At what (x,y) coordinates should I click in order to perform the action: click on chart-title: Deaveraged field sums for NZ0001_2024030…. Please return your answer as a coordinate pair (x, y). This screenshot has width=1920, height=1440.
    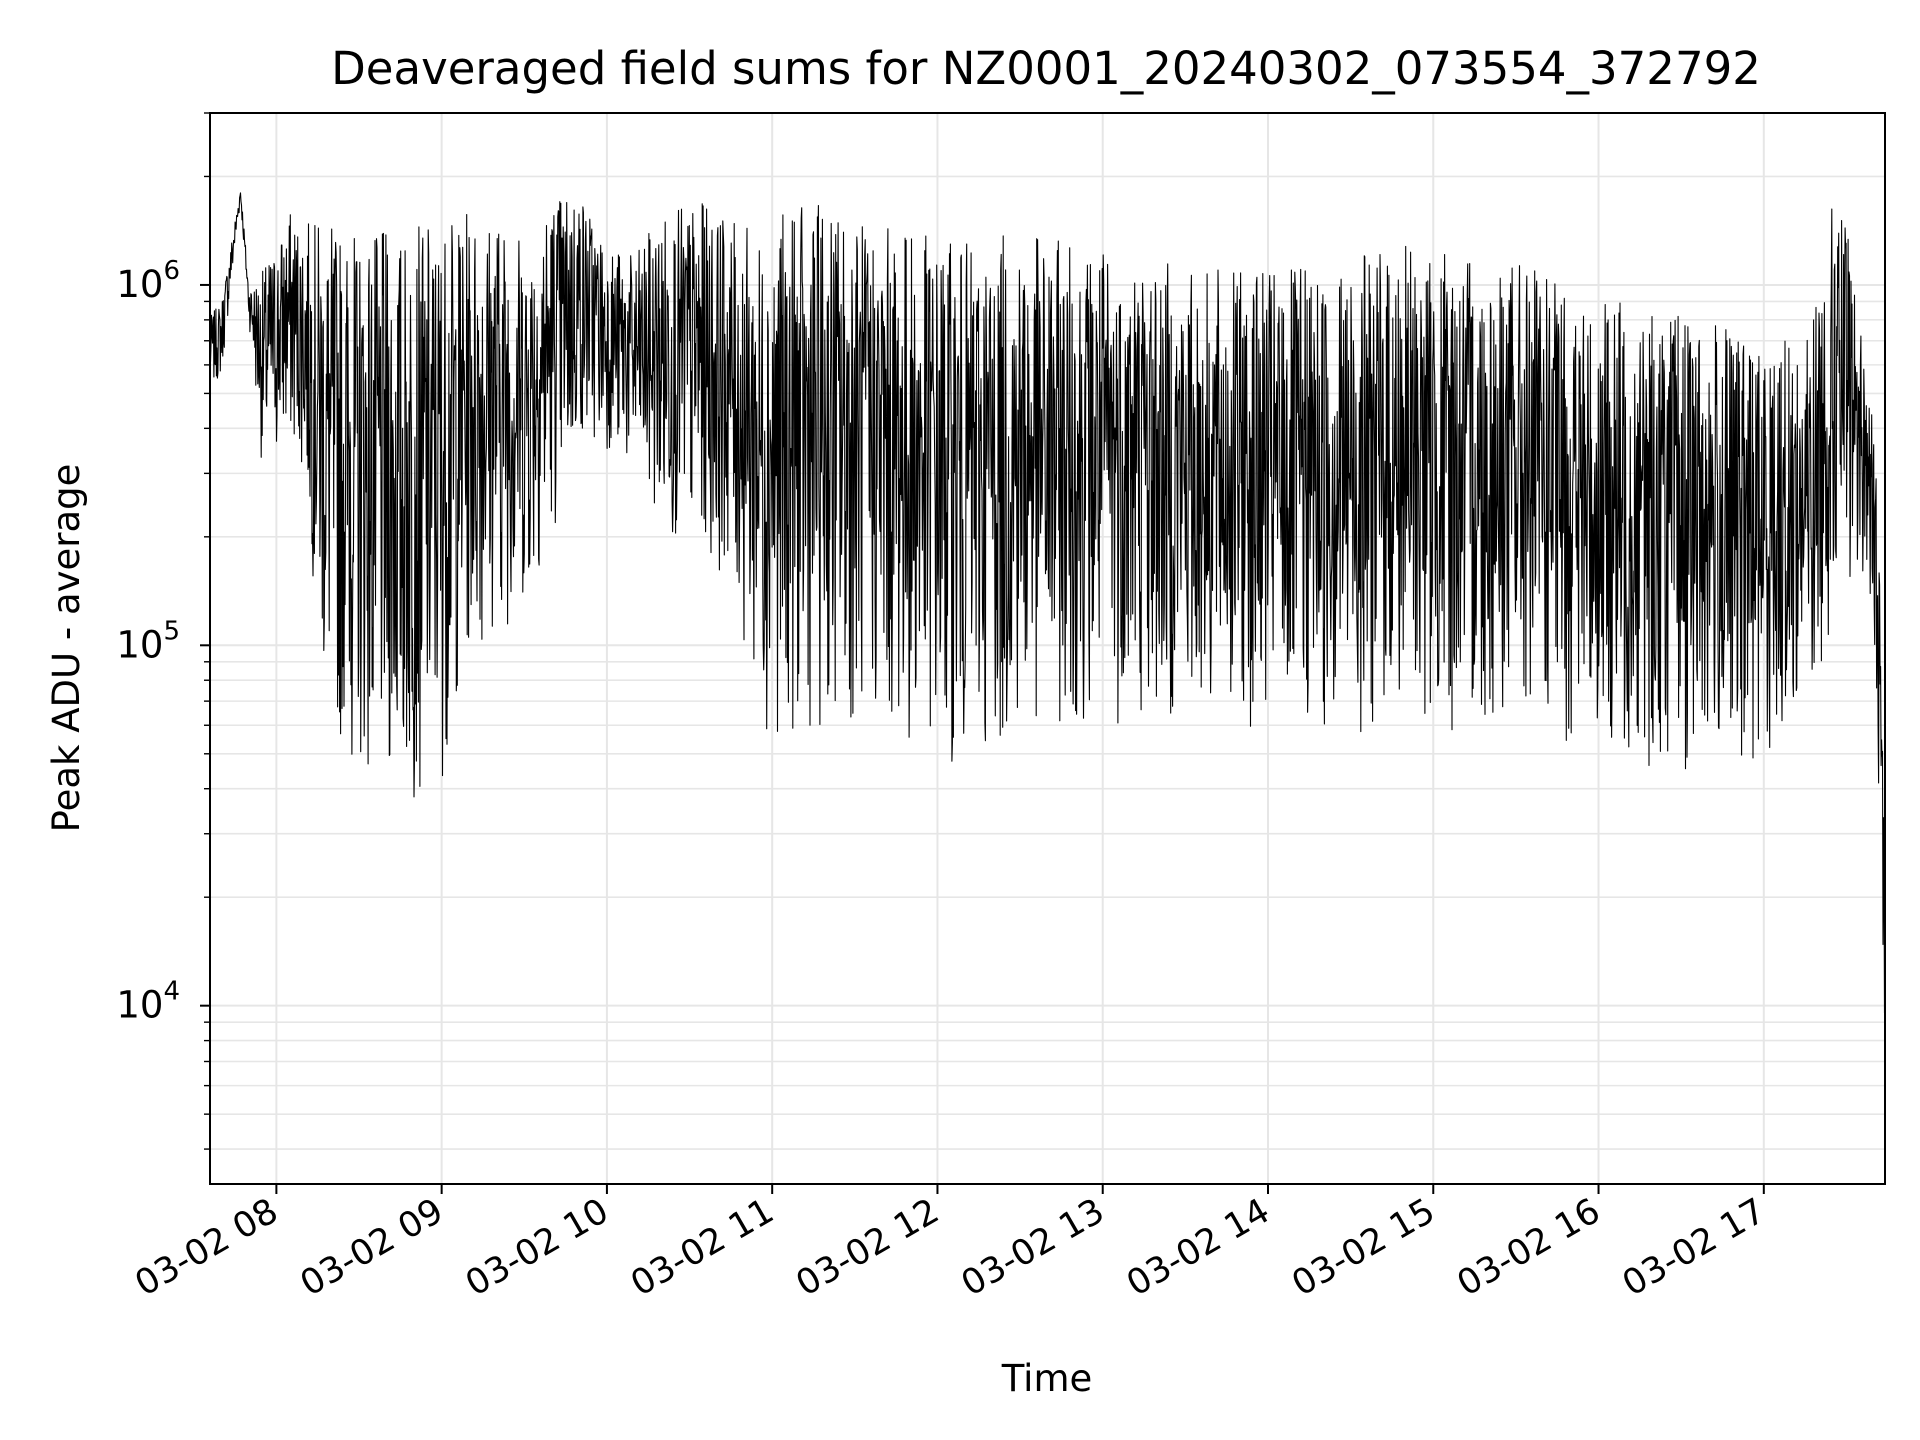
    Looking at the image, I should click on (1046, 68).